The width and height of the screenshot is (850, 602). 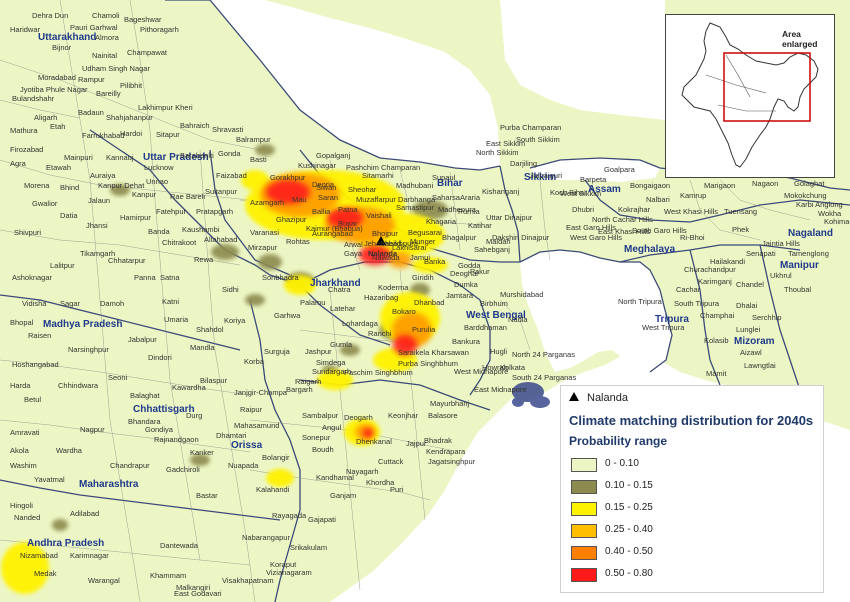 What do you see at coordinates (381, 297) in the screenshot?
I see `district-label: Hazaribag` at bounding box center [381, 297].